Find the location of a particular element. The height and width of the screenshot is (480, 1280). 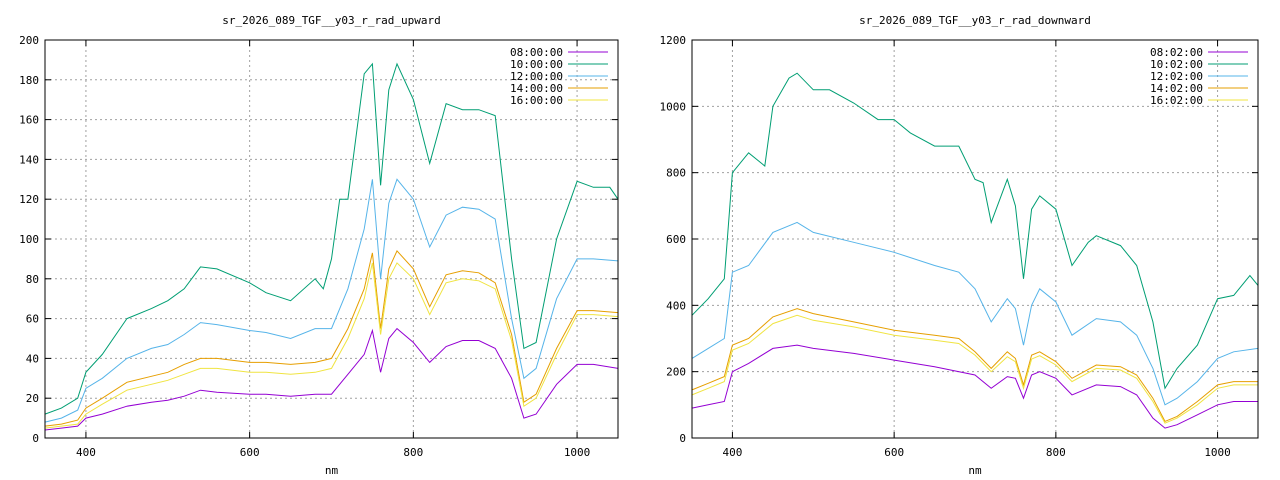

y-tick-label: 80 is located at coordinates (32, 279).